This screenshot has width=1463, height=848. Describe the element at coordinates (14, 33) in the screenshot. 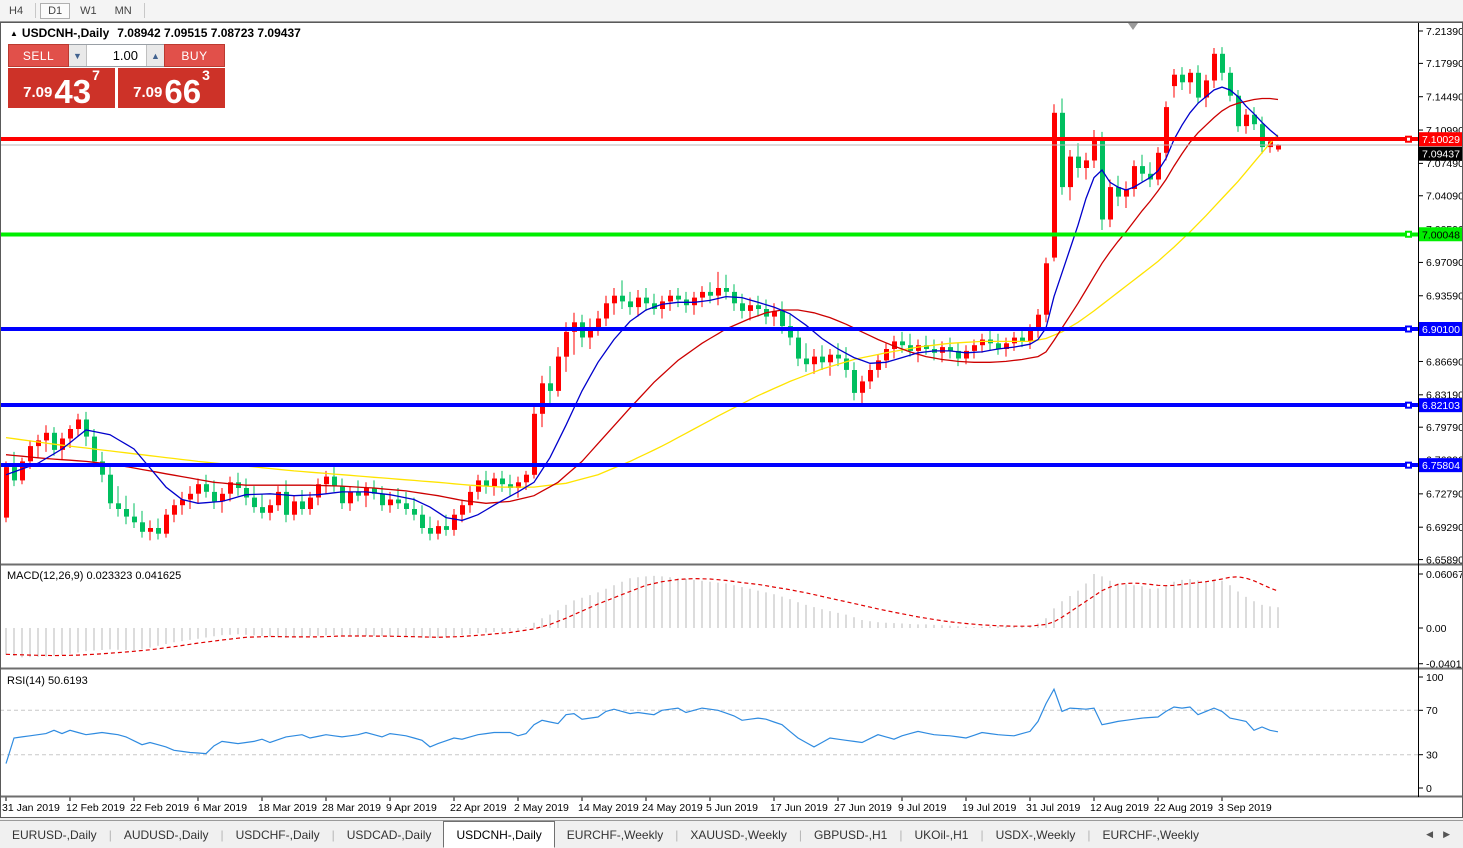

I see `expand-triangle-icon: ▲` at that location.